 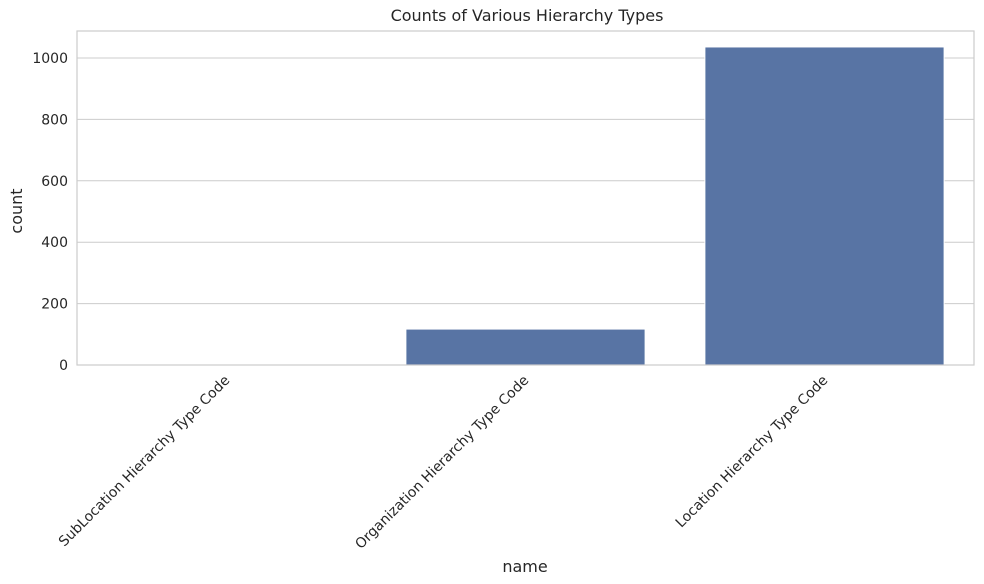 What do you see at coordinates (144, 461) in the screenshot?
I see `x-tick-label: SubLocation Hierarchy Type Code` at bounding box center [144, 461].